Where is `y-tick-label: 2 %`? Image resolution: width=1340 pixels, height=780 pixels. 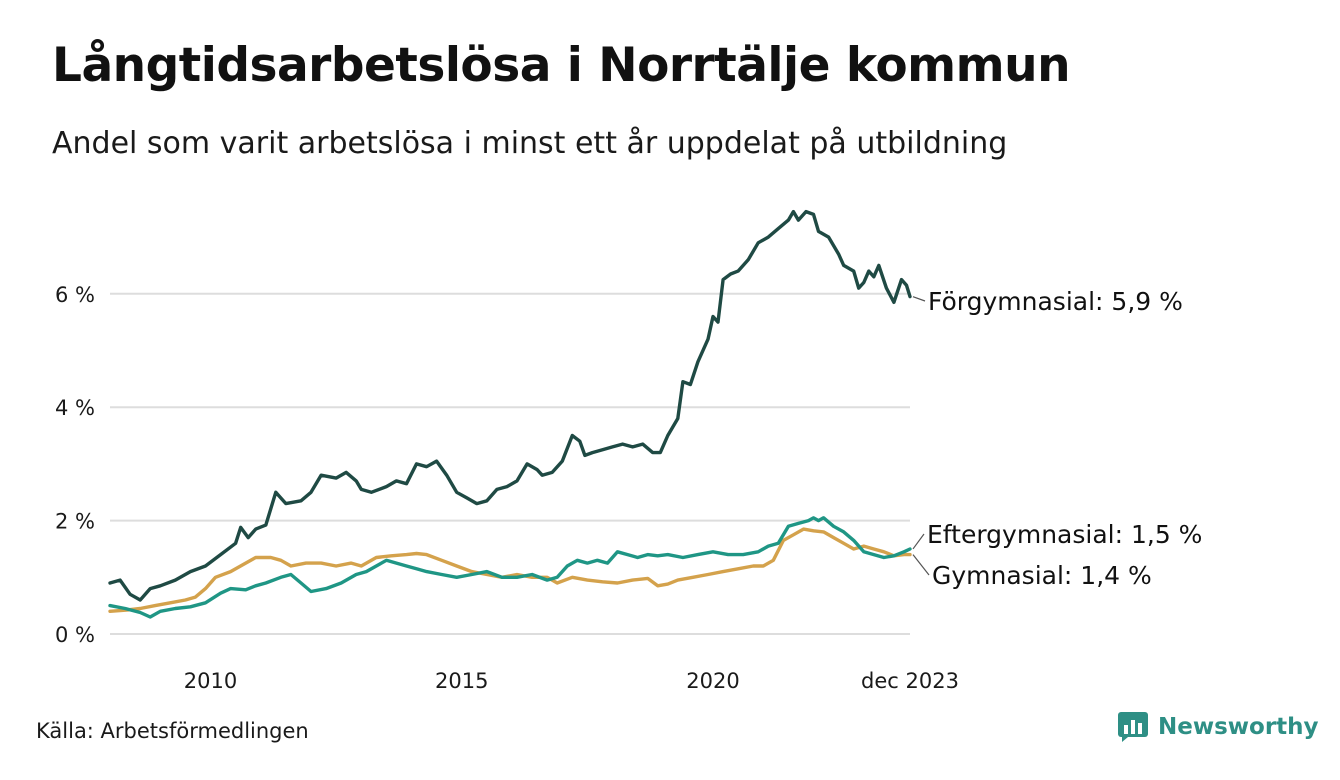 y-tick-label: 2 % is located at coordinates (75, 522).